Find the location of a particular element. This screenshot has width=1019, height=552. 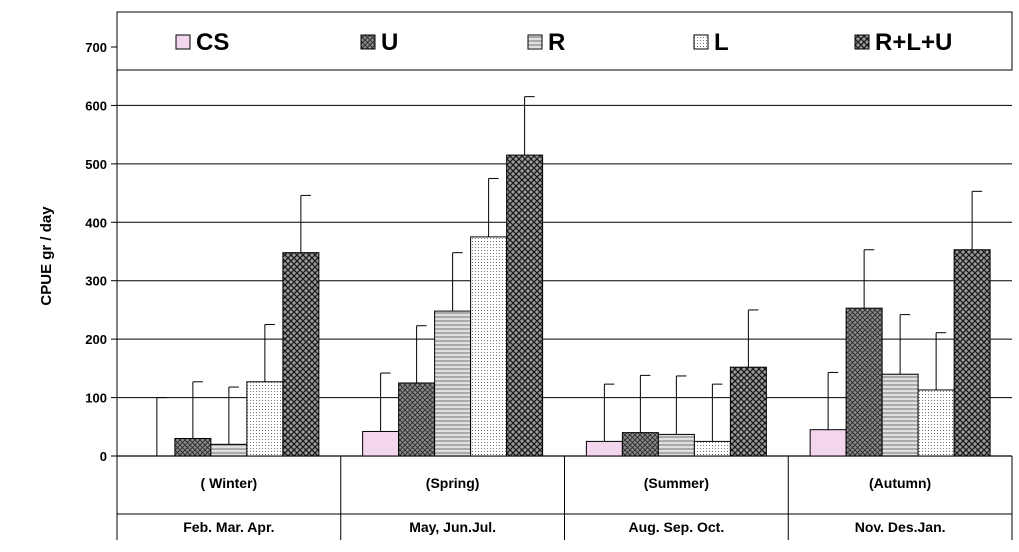

category-months-label: Feb. Mar. Apr. is located at coordinates (228, 527).